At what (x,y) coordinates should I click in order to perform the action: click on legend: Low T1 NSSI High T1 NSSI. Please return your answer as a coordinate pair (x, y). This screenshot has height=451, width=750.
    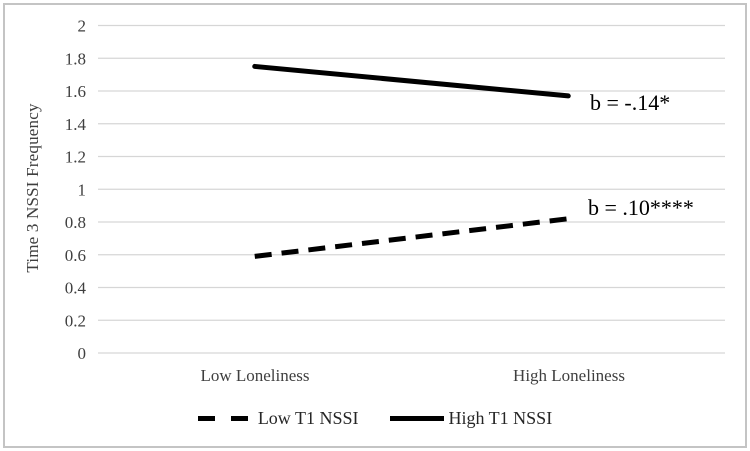
    Looking at the image, I should click on (375, 418).